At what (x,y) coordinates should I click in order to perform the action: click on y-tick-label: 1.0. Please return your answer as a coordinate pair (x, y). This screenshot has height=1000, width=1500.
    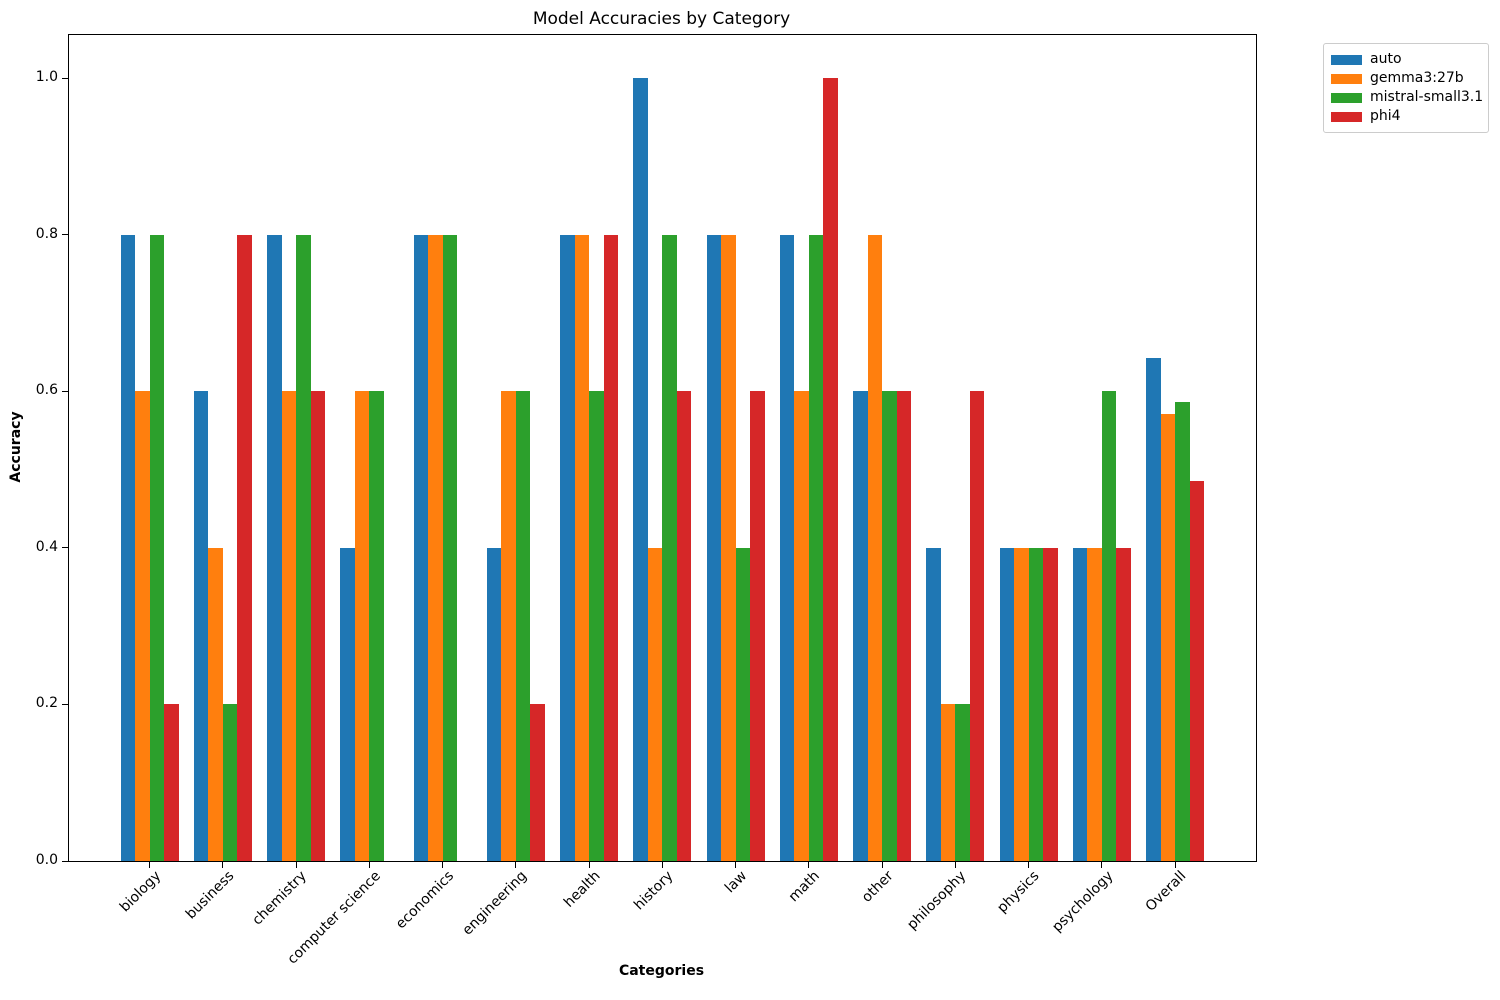
    Looking at the image, I should click on (46, 77).